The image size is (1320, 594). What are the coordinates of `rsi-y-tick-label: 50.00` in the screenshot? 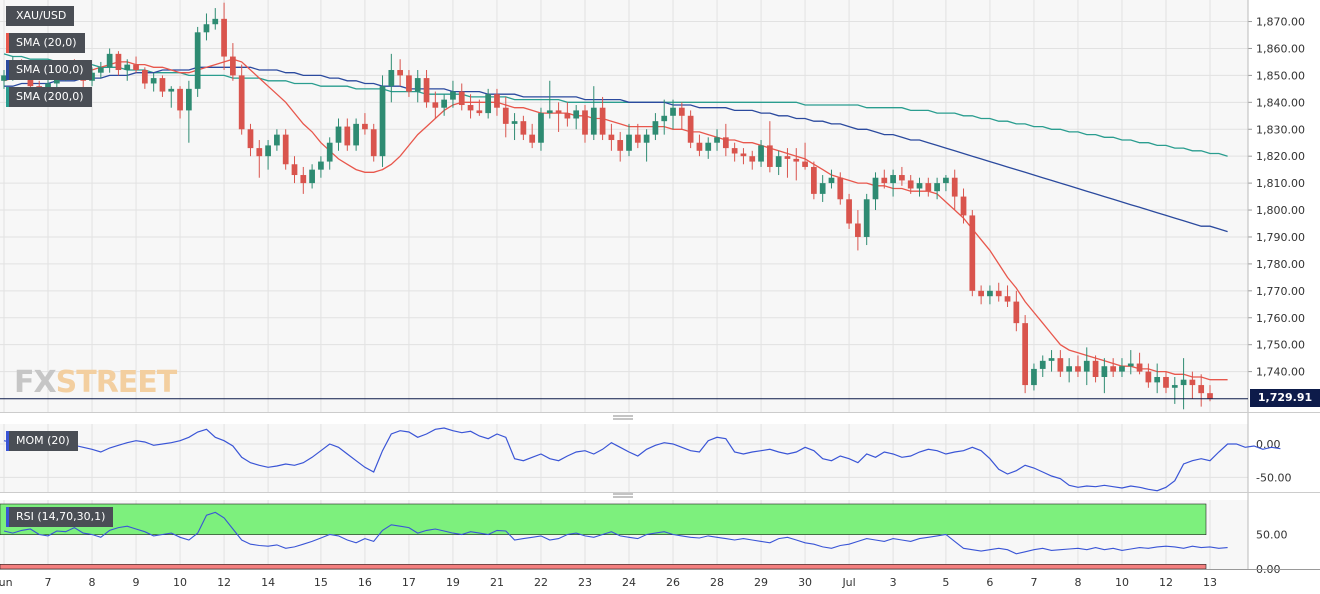 It's located at (1272, 535).